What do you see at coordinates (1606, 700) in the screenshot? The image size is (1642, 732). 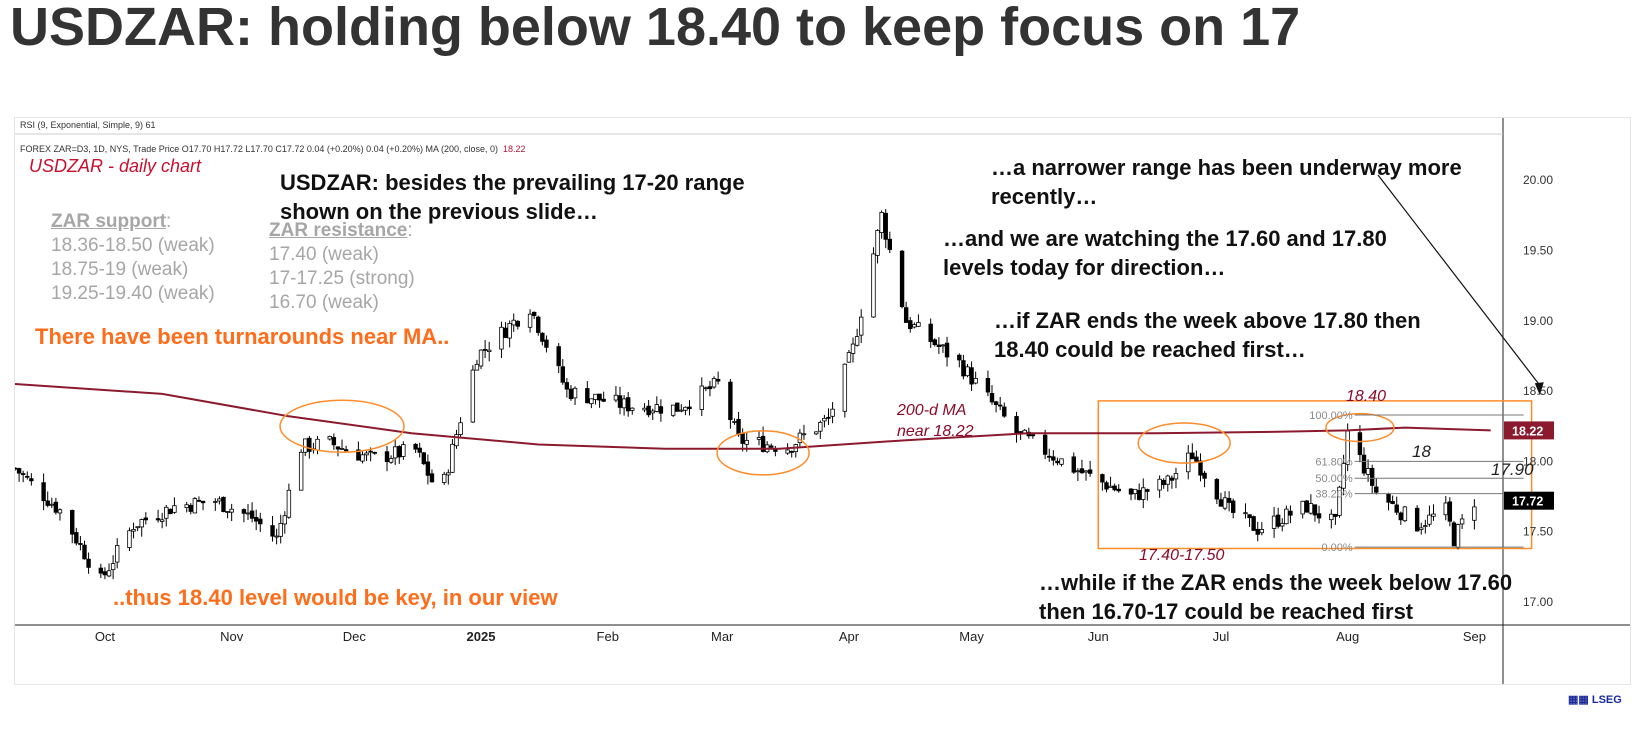 I see `lseg-text: LSEG` at bounding box center [1606, 700].